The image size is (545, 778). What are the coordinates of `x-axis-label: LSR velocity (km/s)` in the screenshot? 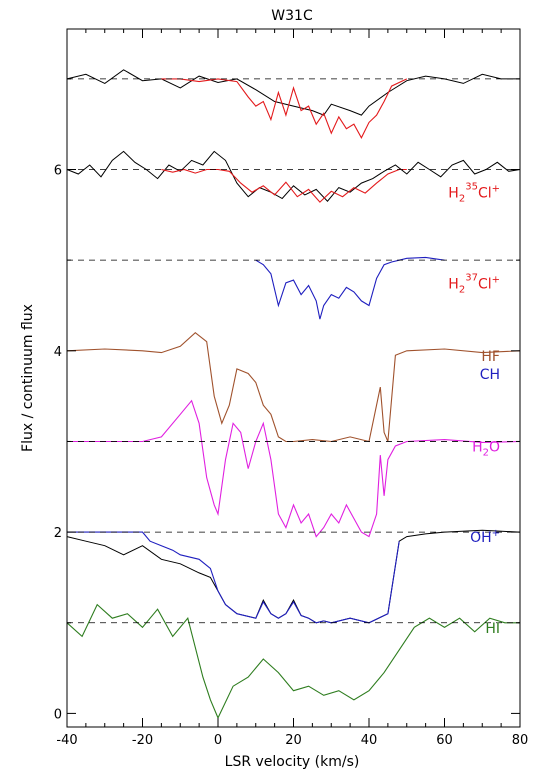 It's located at (292, 762).